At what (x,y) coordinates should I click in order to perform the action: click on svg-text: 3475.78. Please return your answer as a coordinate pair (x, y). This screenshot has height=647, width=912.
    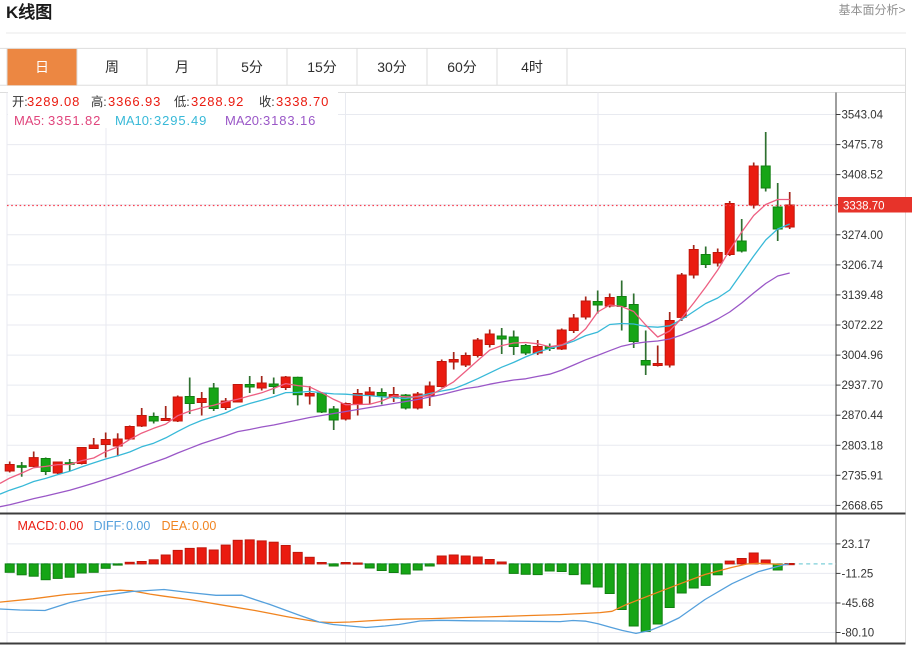
    Looking at the image, I should click on (863, 146).